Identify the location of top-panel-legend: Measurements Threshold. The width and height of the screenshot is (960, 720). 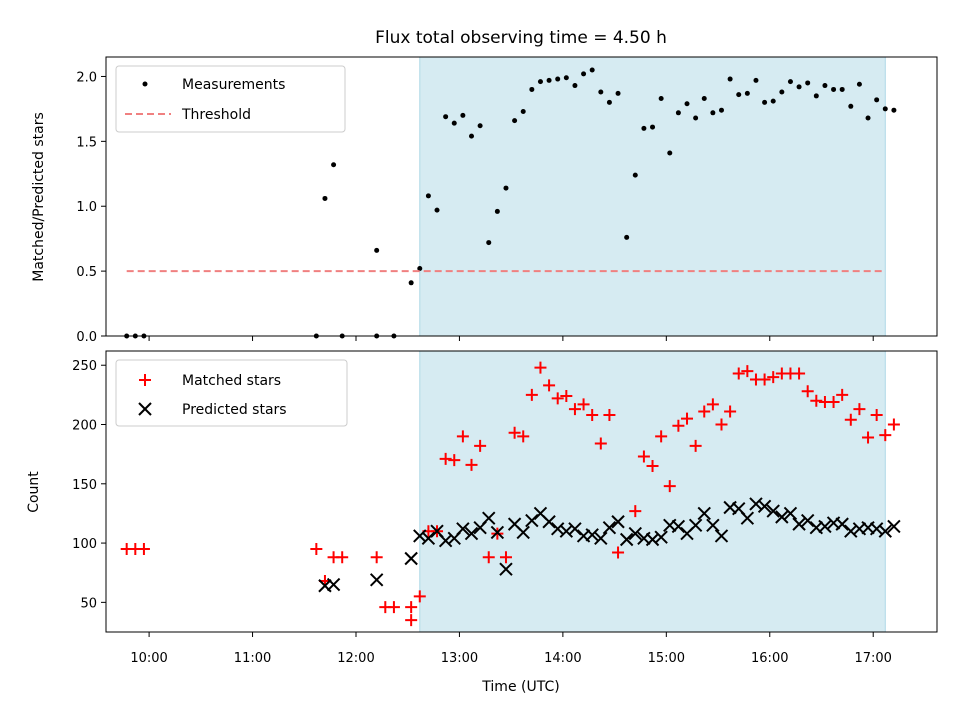
(230, 99).